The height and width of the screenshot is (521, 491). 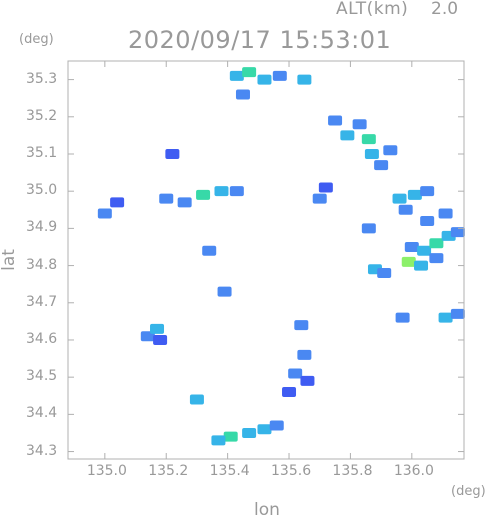 What do you see at coordinates (413, 471) in the screenshot?
I see `x-tick-label: 136.0` at bounding box center [413, 471].